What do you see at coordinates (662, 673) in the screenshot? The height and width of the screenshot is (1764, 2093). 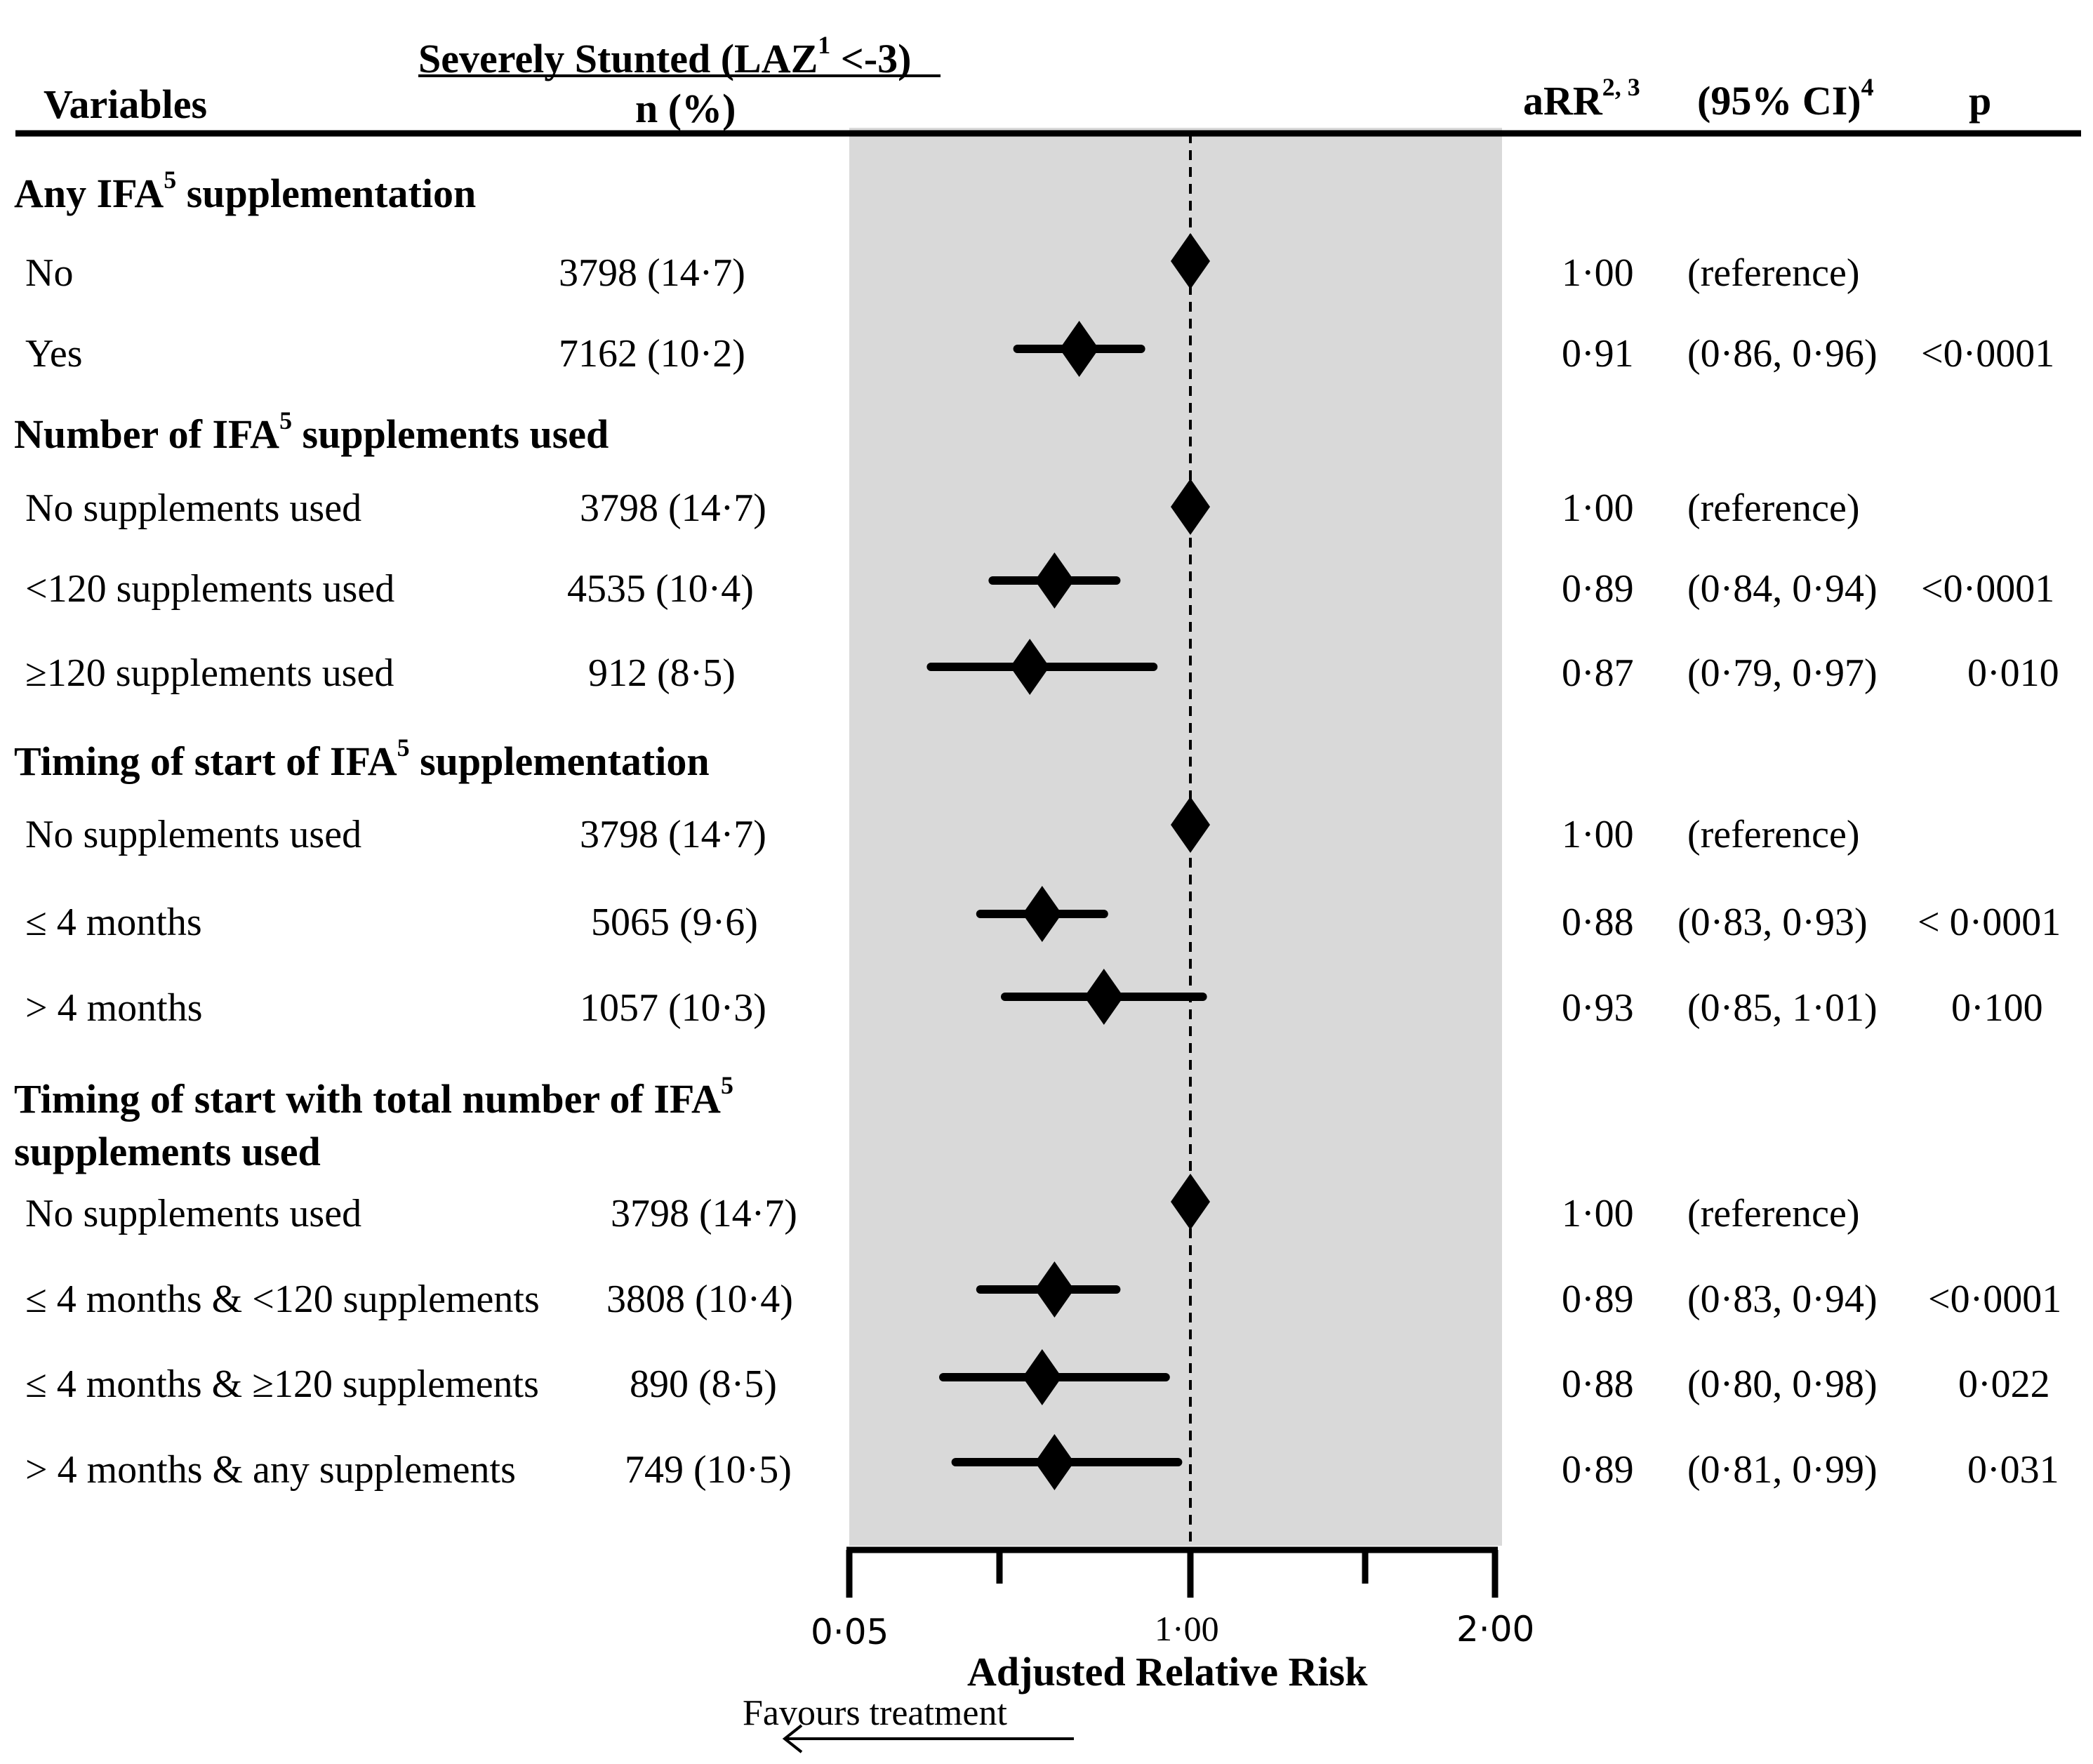 I see `row-n: 912 (8·5)` at bounding box center [662, 673].